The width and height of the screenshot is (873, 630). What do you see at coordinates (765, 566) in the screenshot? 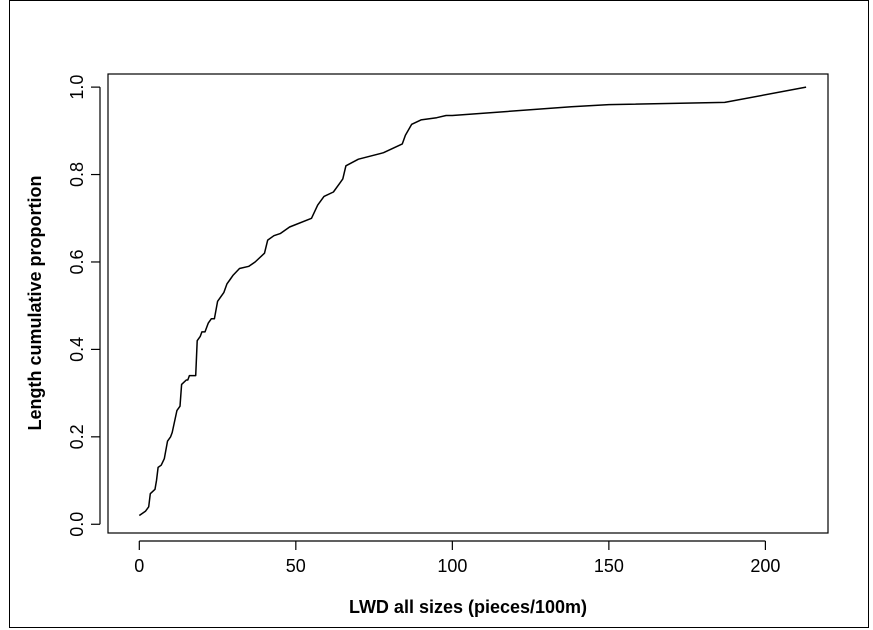
I see `x-tick-label: 200` at bounding box center [765, 566].